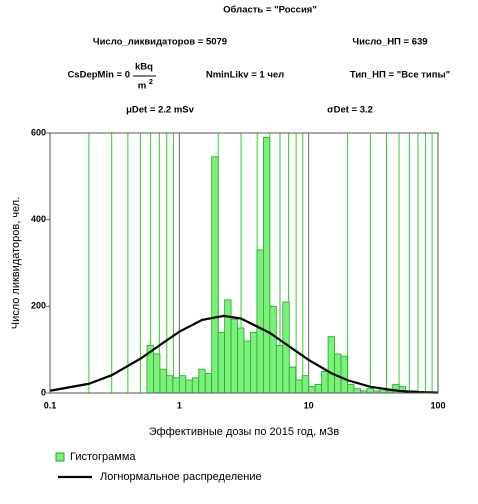 This screenshot has height=504, width=478. Describe the element at coordinates (50, 405) in the screenshot. I see `x-tick-label: 0.1` at that location.